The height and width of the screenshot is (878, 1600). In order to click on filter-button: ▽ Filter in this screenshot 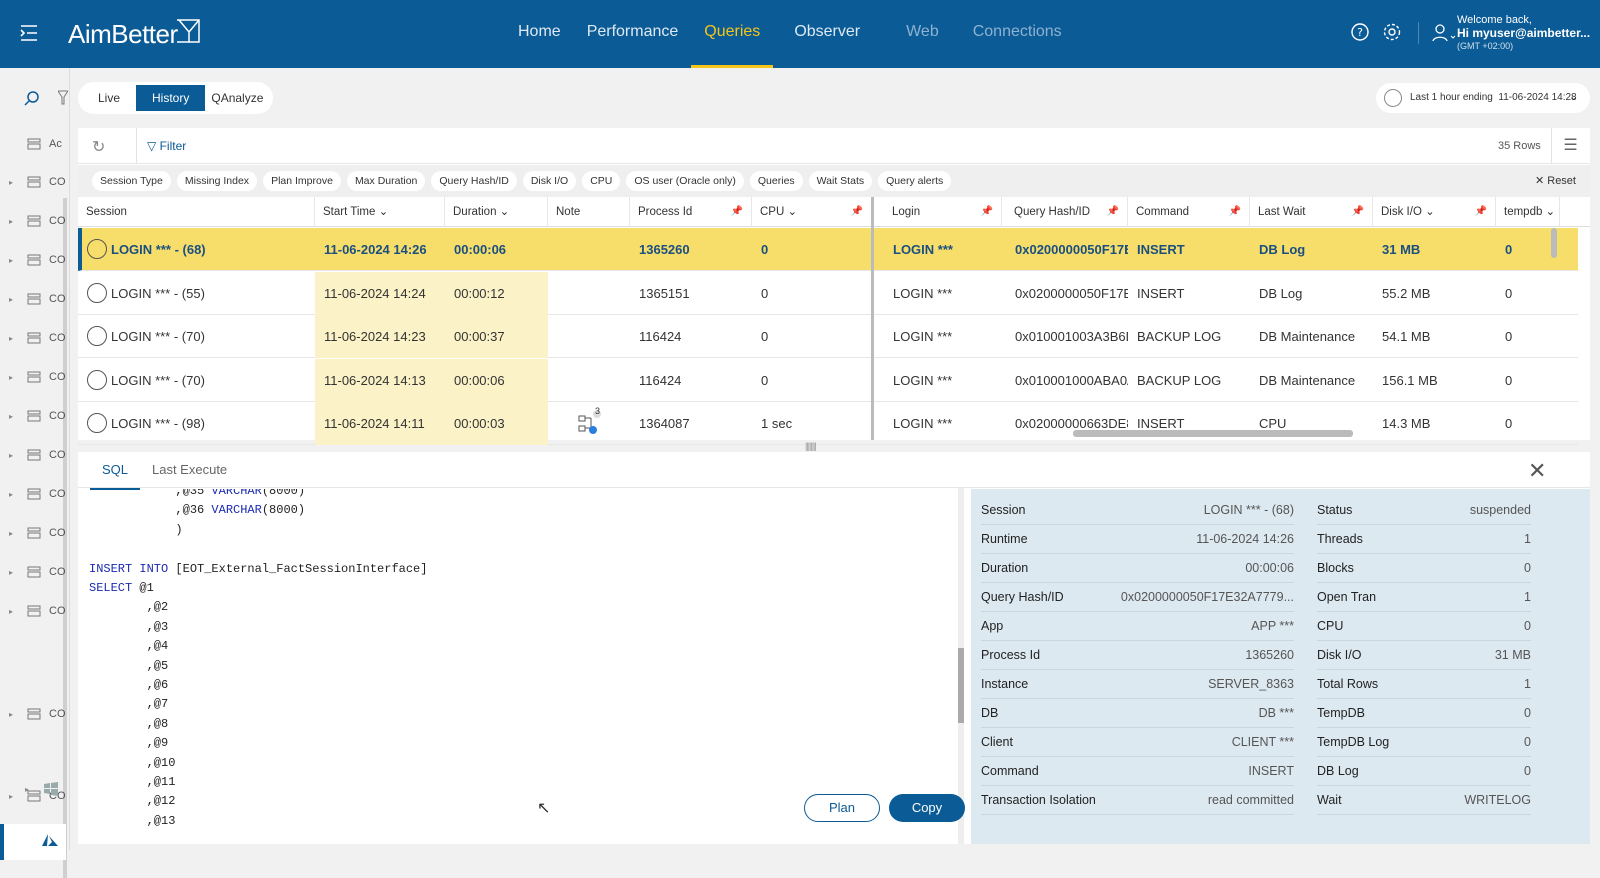, I will do `click(161, 146)`.